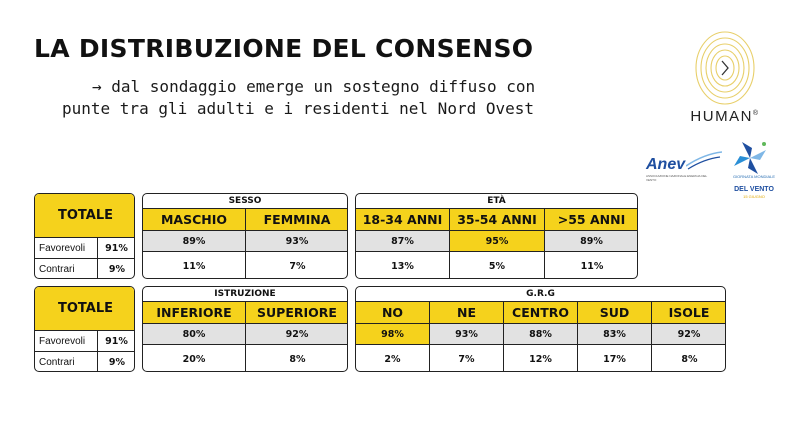  I want to click on favorevoli-no: 98%, so click(393, 334).